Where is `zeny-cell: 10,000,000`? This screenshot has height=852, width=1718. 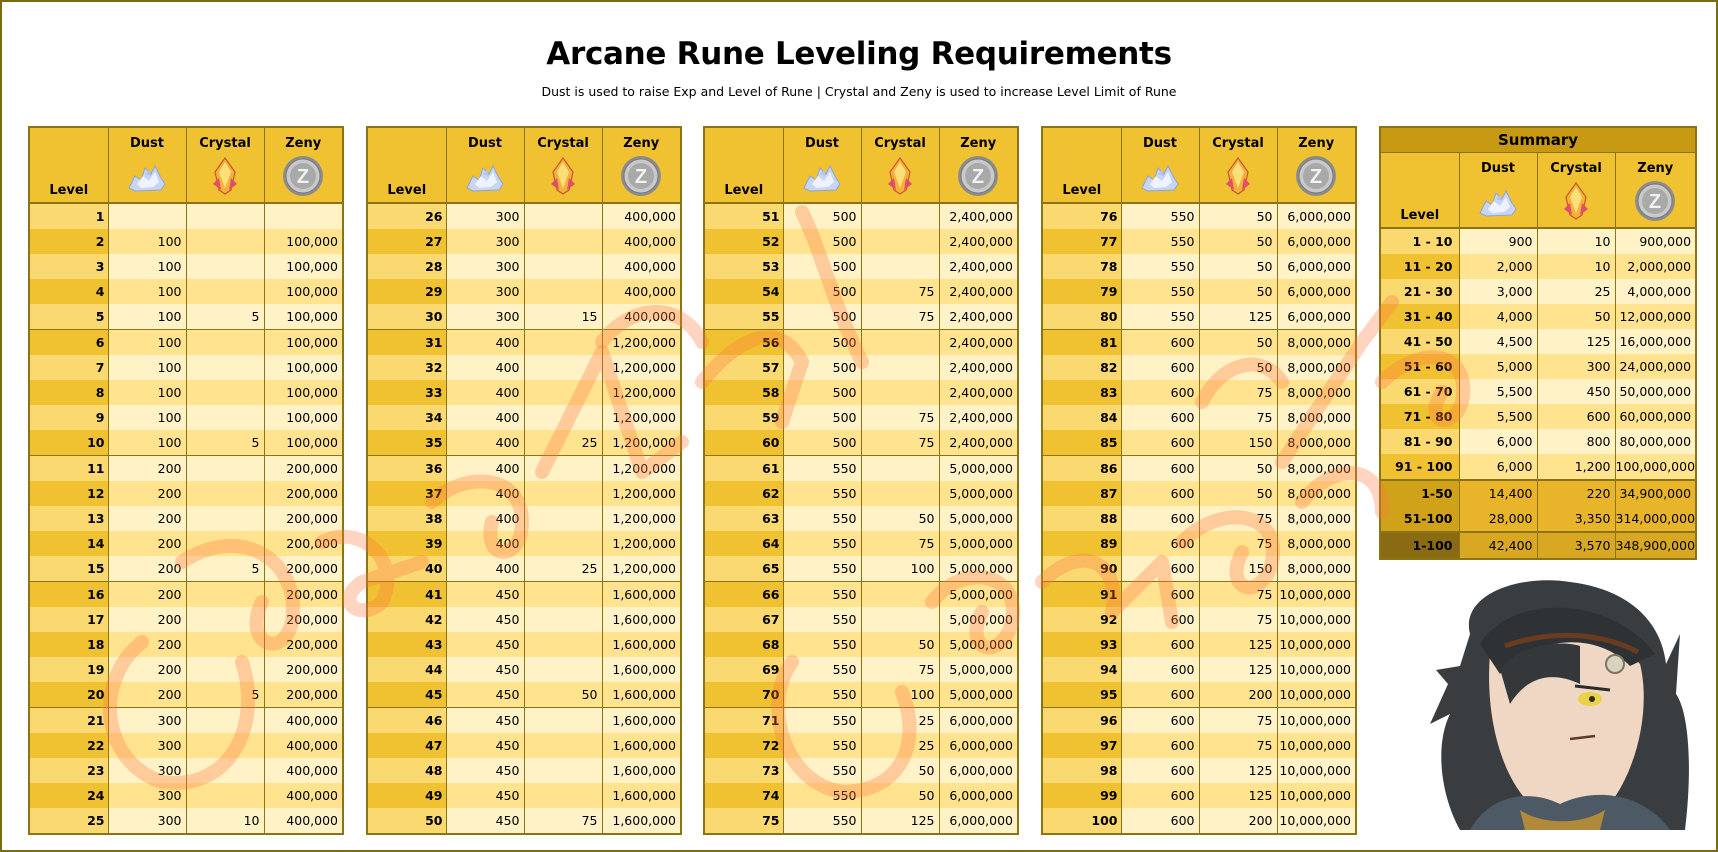 zeny-cell: 10,000,000 is located at coordinates (1316, 821).